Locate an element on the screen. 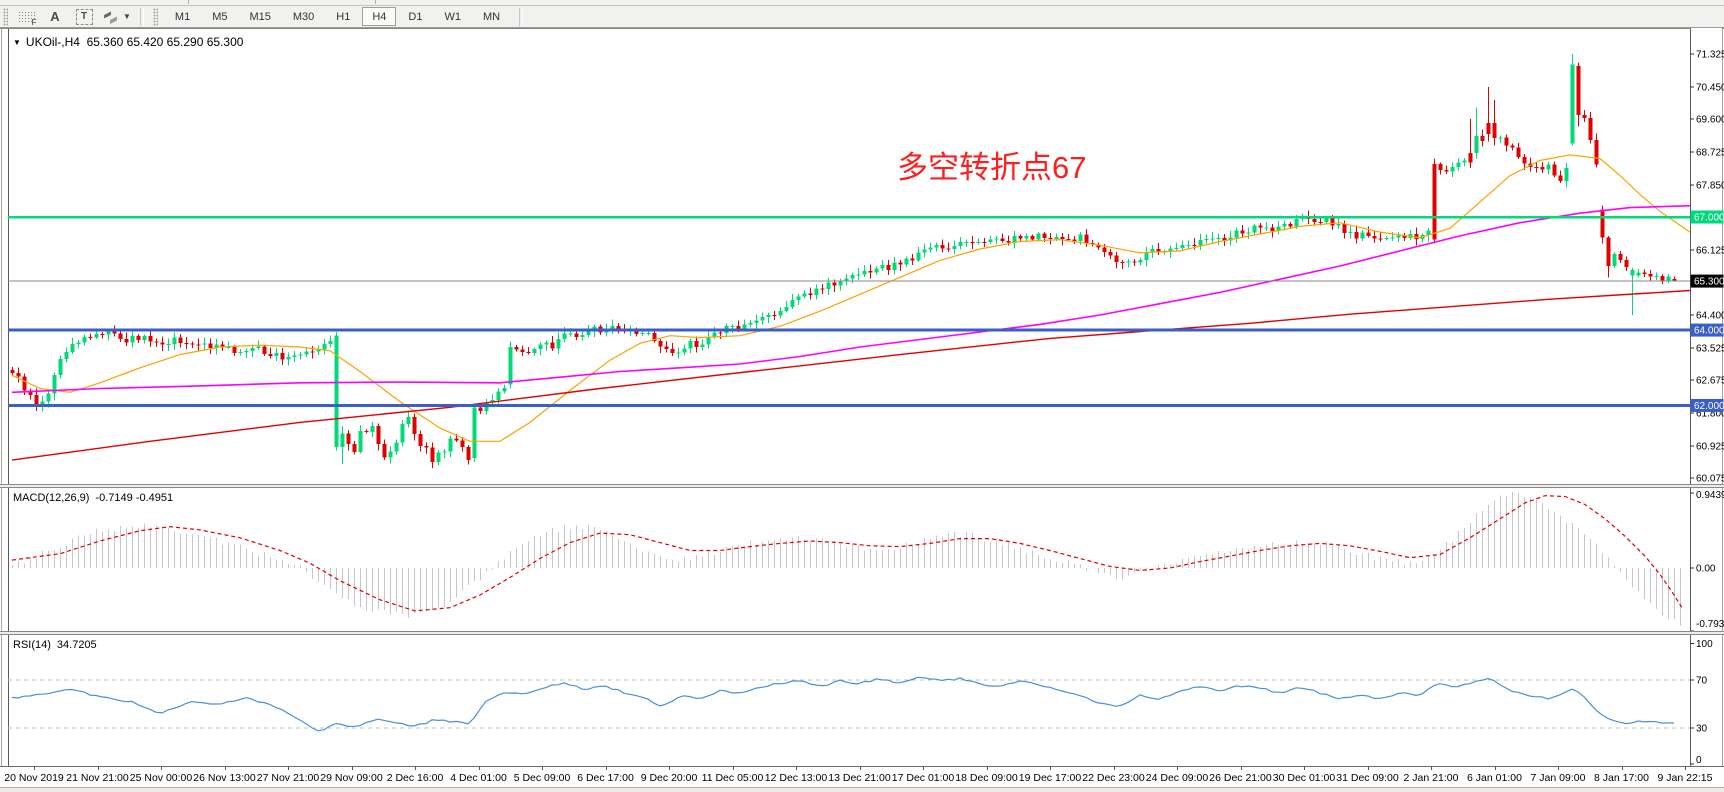 This screenshot has height=792, width=1724. timeframe-button-m1: M1 is located at coordinates (182, 16).